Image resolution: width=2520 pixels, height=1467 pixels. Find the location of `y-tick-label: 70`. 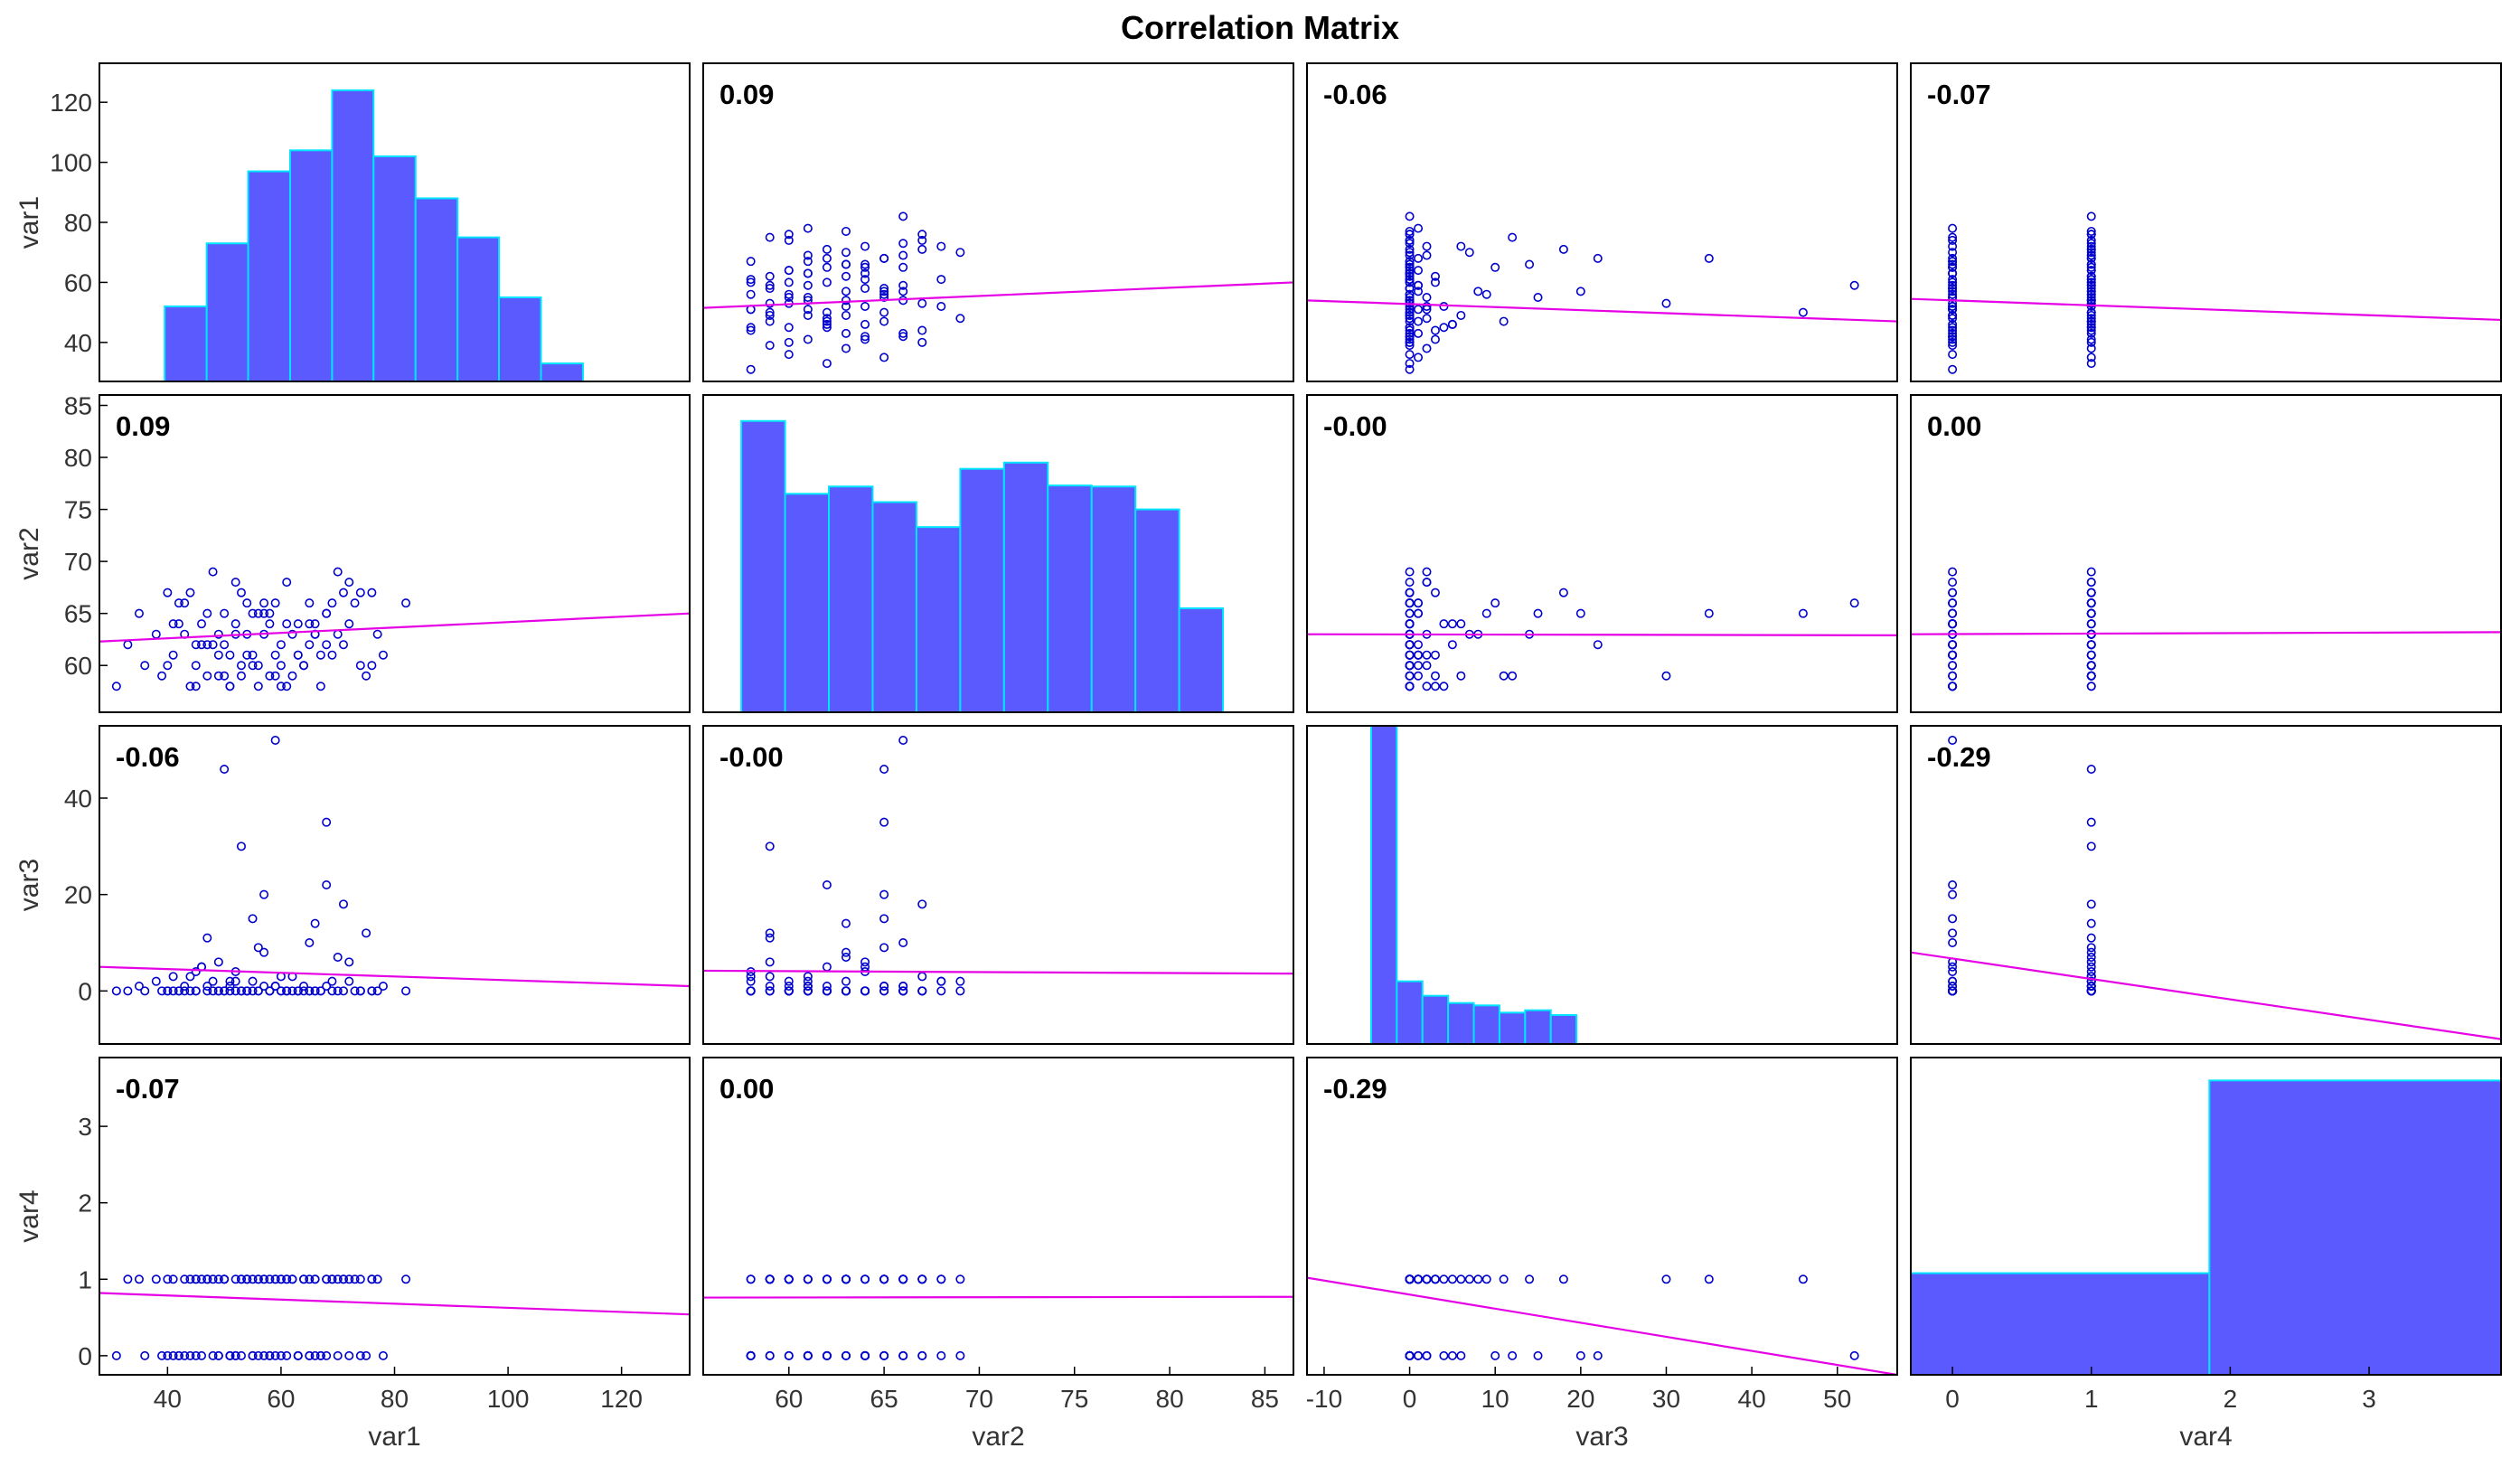

y-tick-label: 70 is located at coordinates (78, 562).